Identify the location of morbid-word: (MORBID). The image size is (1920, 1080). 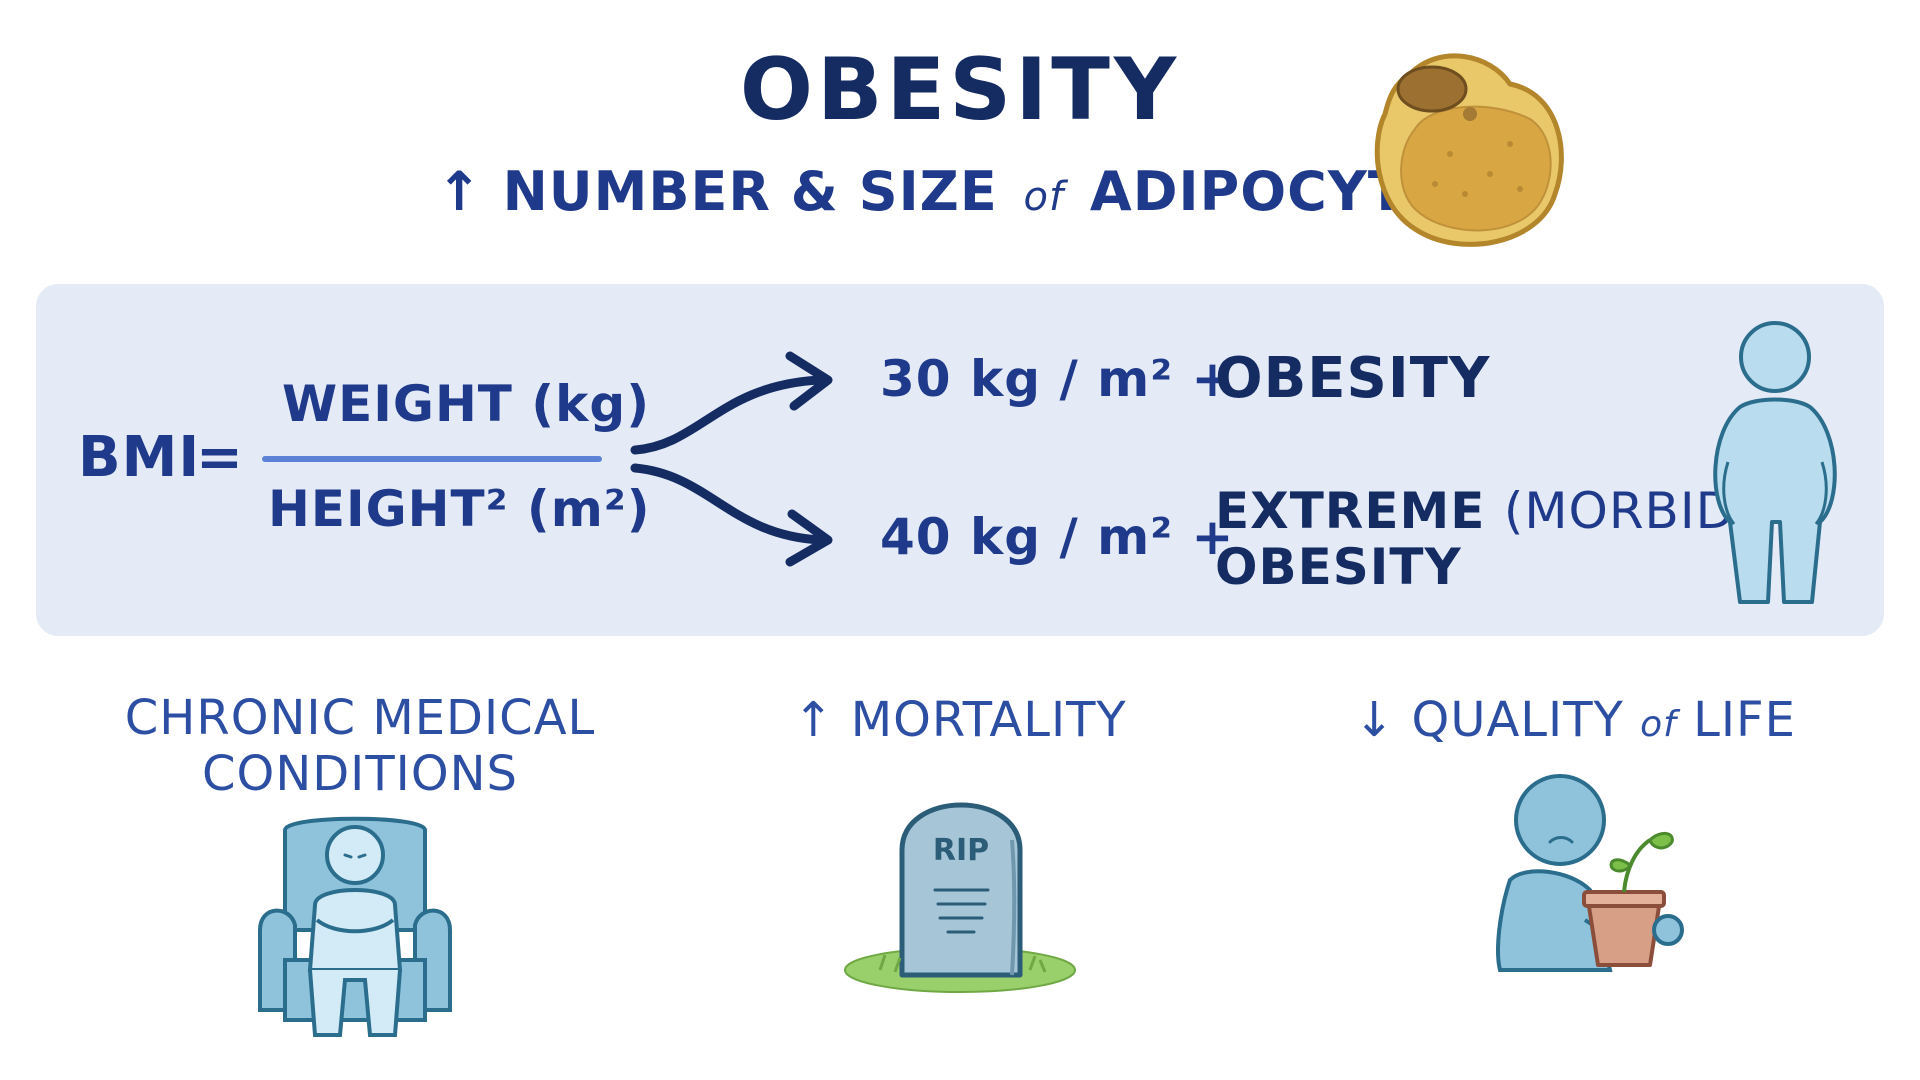
(1629, 511).